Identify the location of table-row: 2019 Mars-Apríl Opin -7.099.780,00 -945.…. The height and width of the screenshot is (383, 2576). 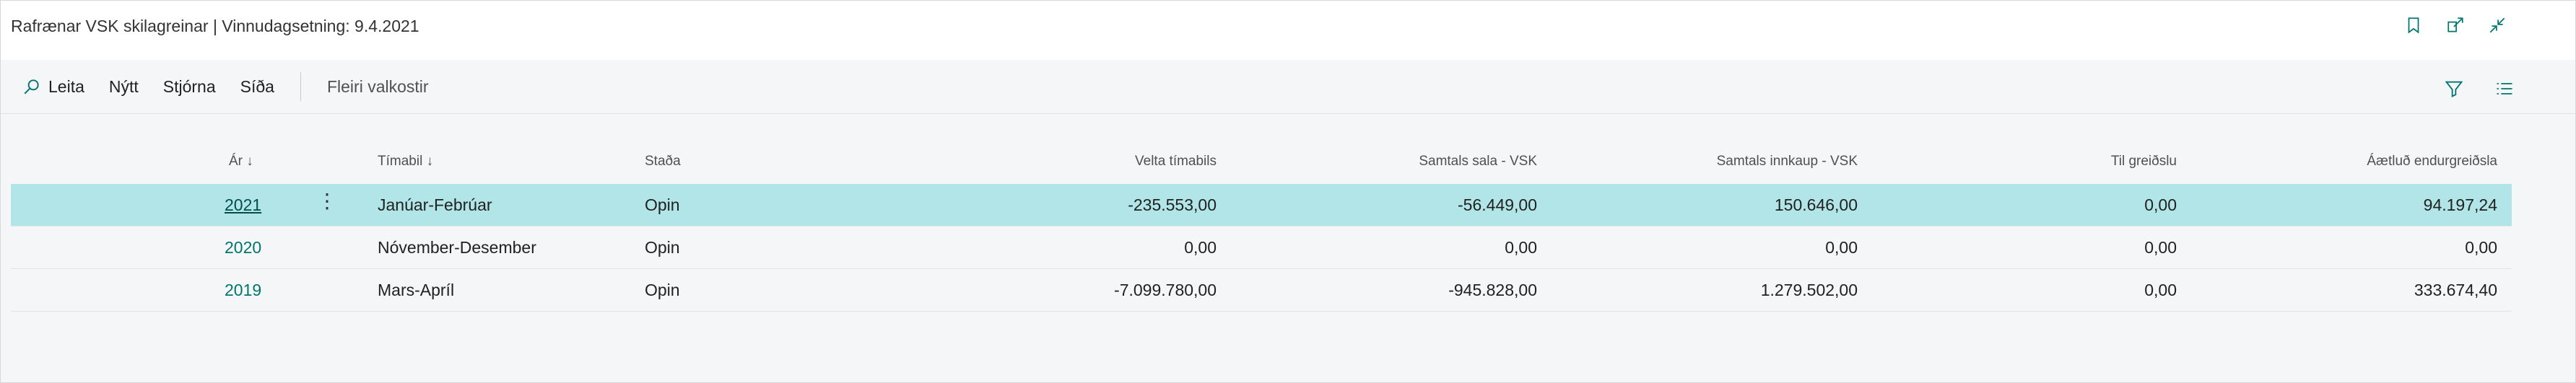
(1261, 290).